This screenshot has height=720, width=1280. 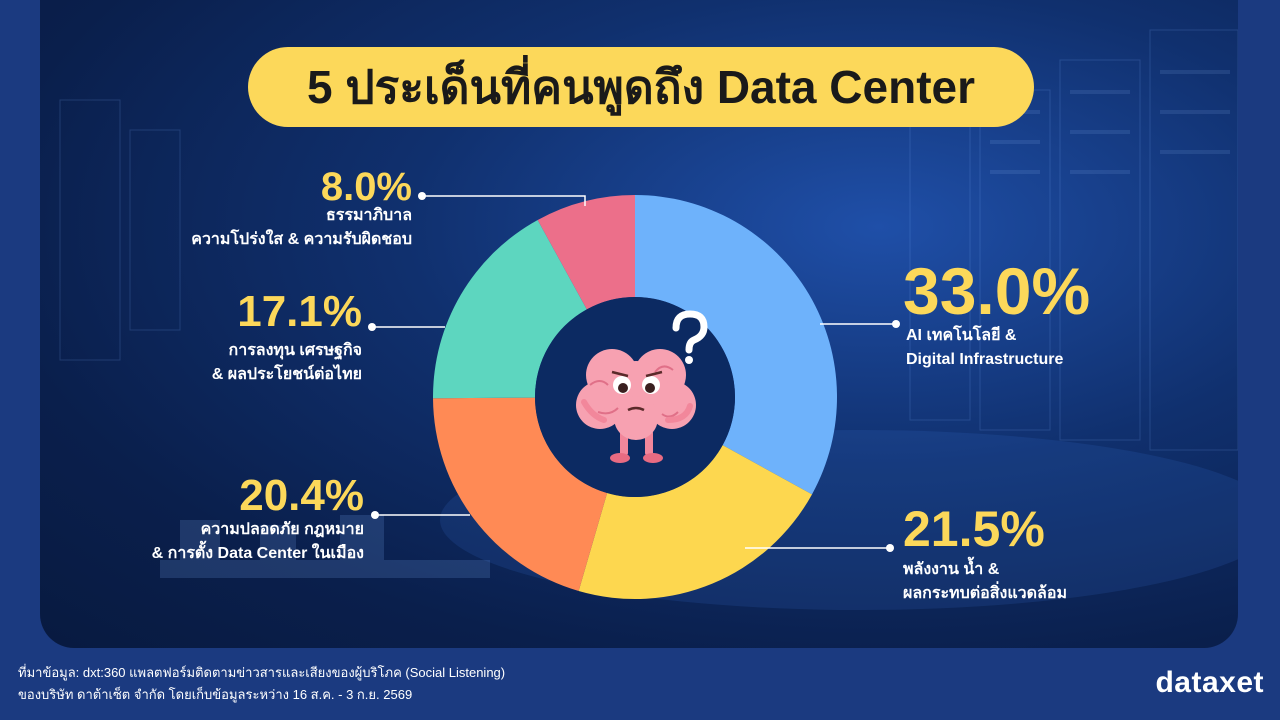 I want to click on thinking-brain-icon, so click(x=642, y=386).